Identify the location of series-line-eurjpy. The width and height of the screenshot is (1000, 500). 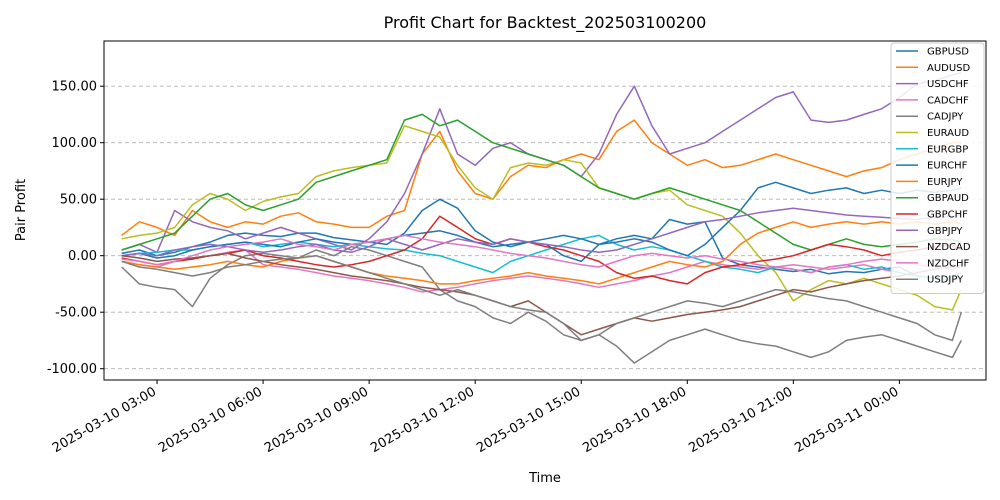
(541, 253).